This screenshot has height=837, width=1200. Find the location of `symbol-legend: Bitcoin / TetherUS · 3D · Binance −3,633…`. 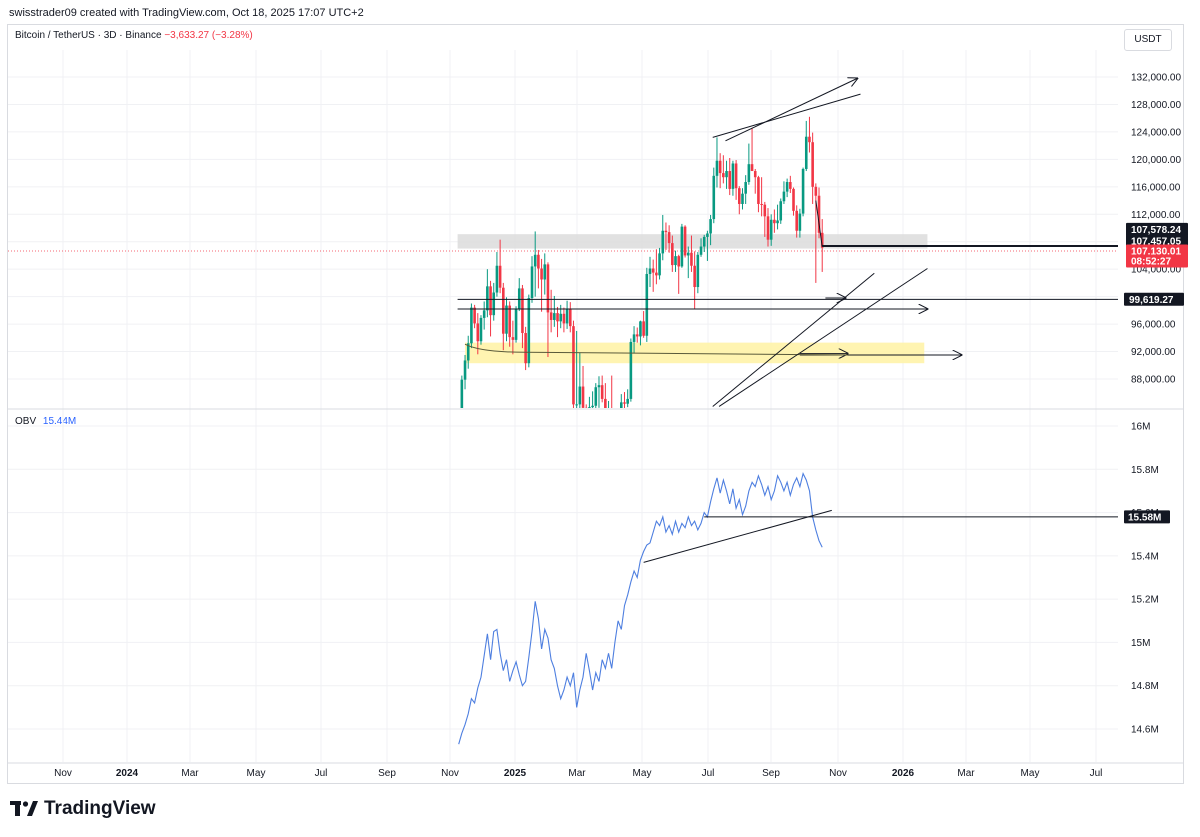

symbol-legend: Bitcoin / TetherUS · 3D · Binance −3,633… is located at coordinates (134, 35).